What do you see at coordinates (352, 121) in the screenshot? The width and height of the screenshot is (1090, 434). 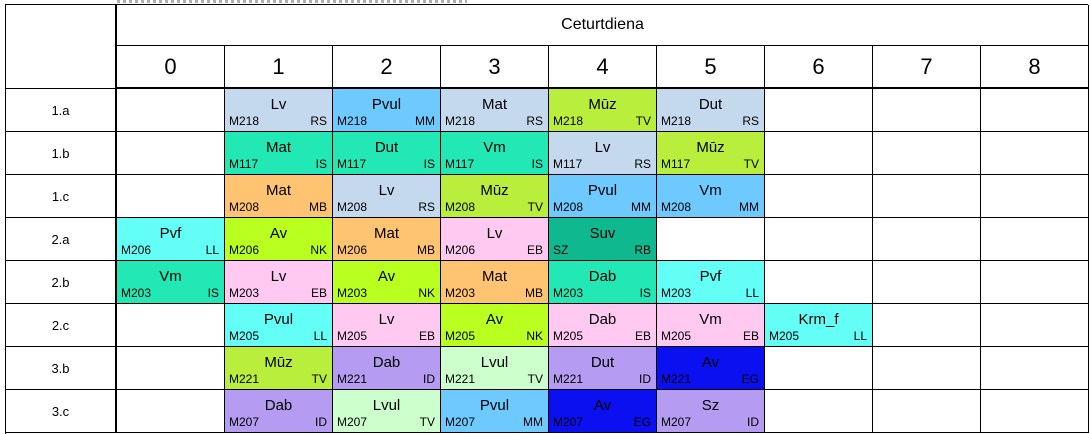 I see `room: M218` at bounding box center [352, 121].